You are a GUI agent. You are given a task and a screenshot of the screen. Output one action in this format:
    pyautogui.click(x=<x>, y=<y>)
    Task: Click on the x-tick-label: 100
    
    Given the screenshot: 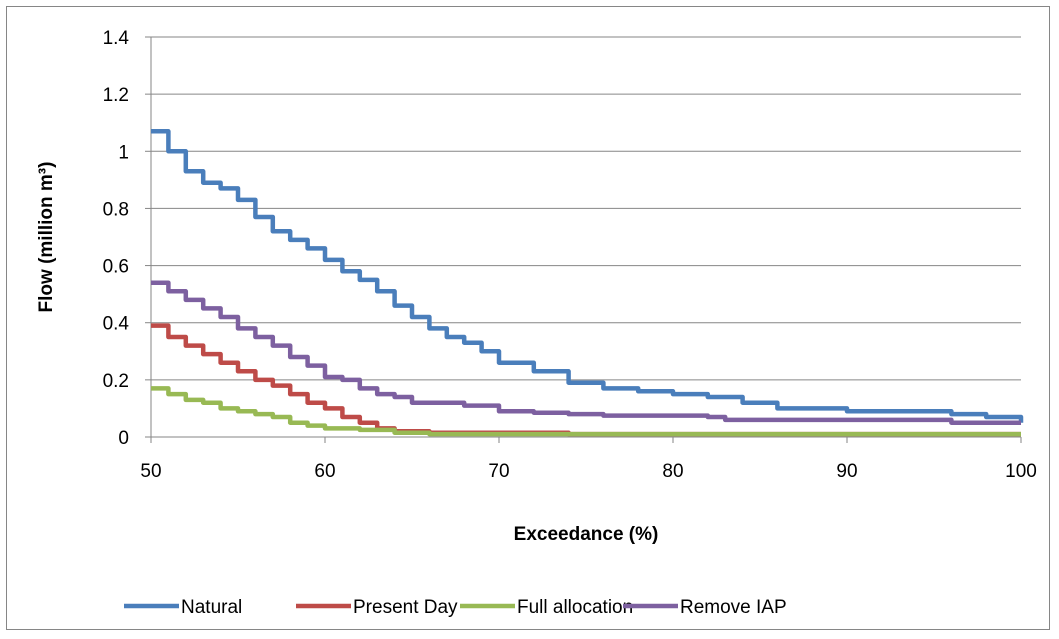 What is the action you would take?
    pyautogui.click(x=1021, y=471)
    